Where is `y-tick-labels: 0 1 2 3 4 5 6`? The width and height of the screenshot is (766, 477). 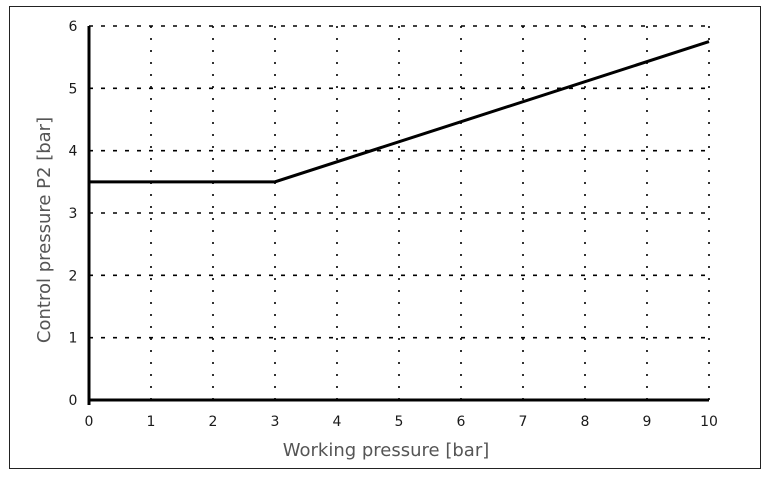
y-tick-labels: 0 1 2 3 4 5 6 is located at coordinates (73, 214).